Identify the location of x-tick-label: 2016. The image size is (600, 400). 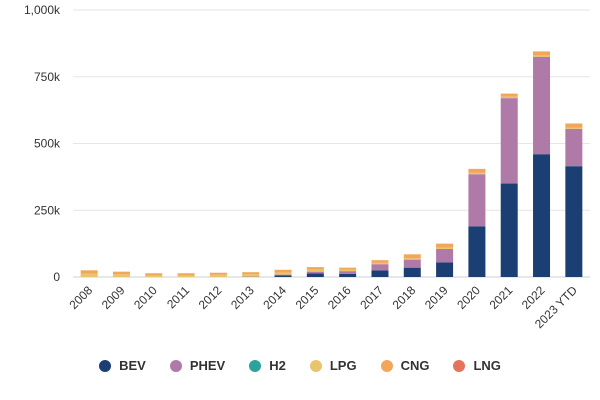
(339, 297).